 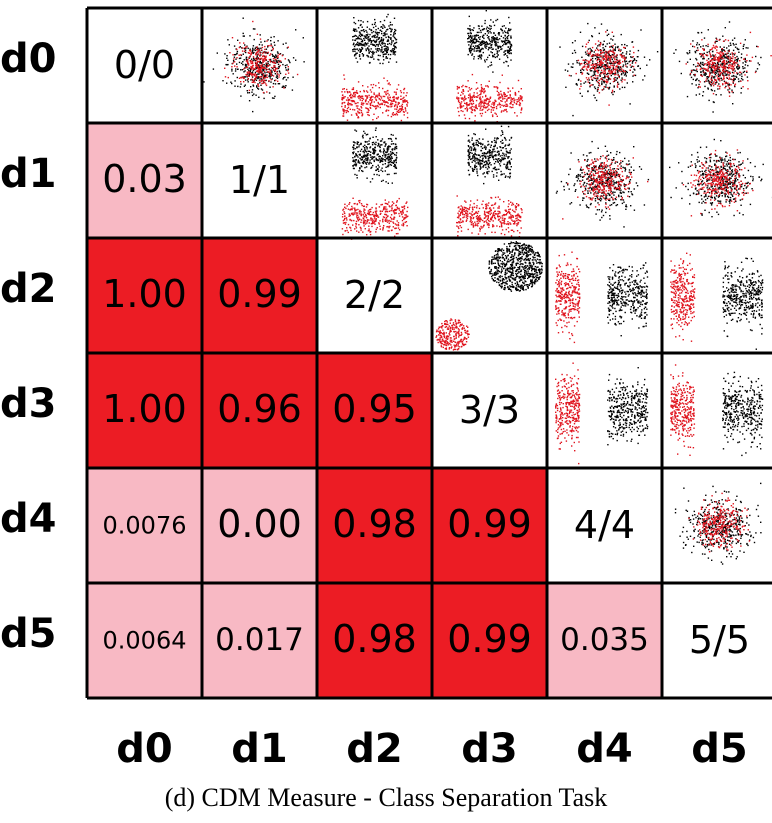 What do you see at coordinates (259, 749) in the screenshot?
I see `column-label: d1` at bounding box center [259, 749].